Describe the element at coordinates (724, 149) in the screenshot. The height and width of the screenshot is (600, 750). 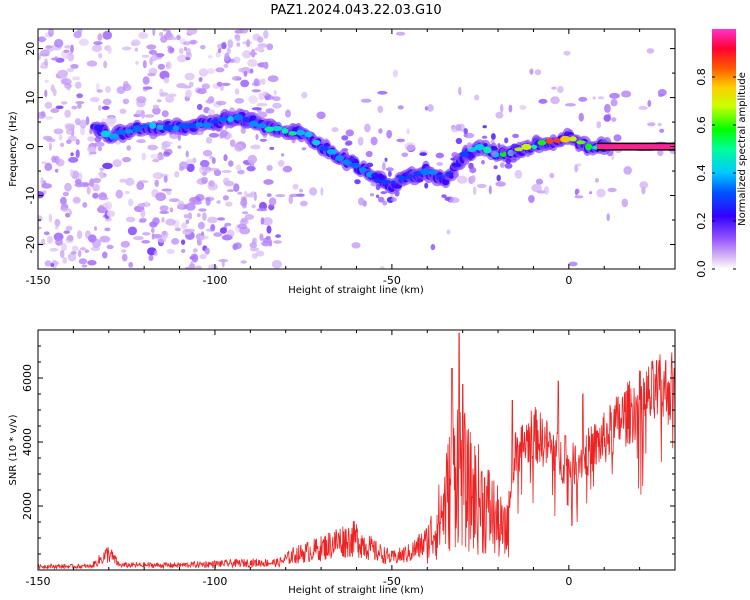
I see `colorbar-gradient` at that location.